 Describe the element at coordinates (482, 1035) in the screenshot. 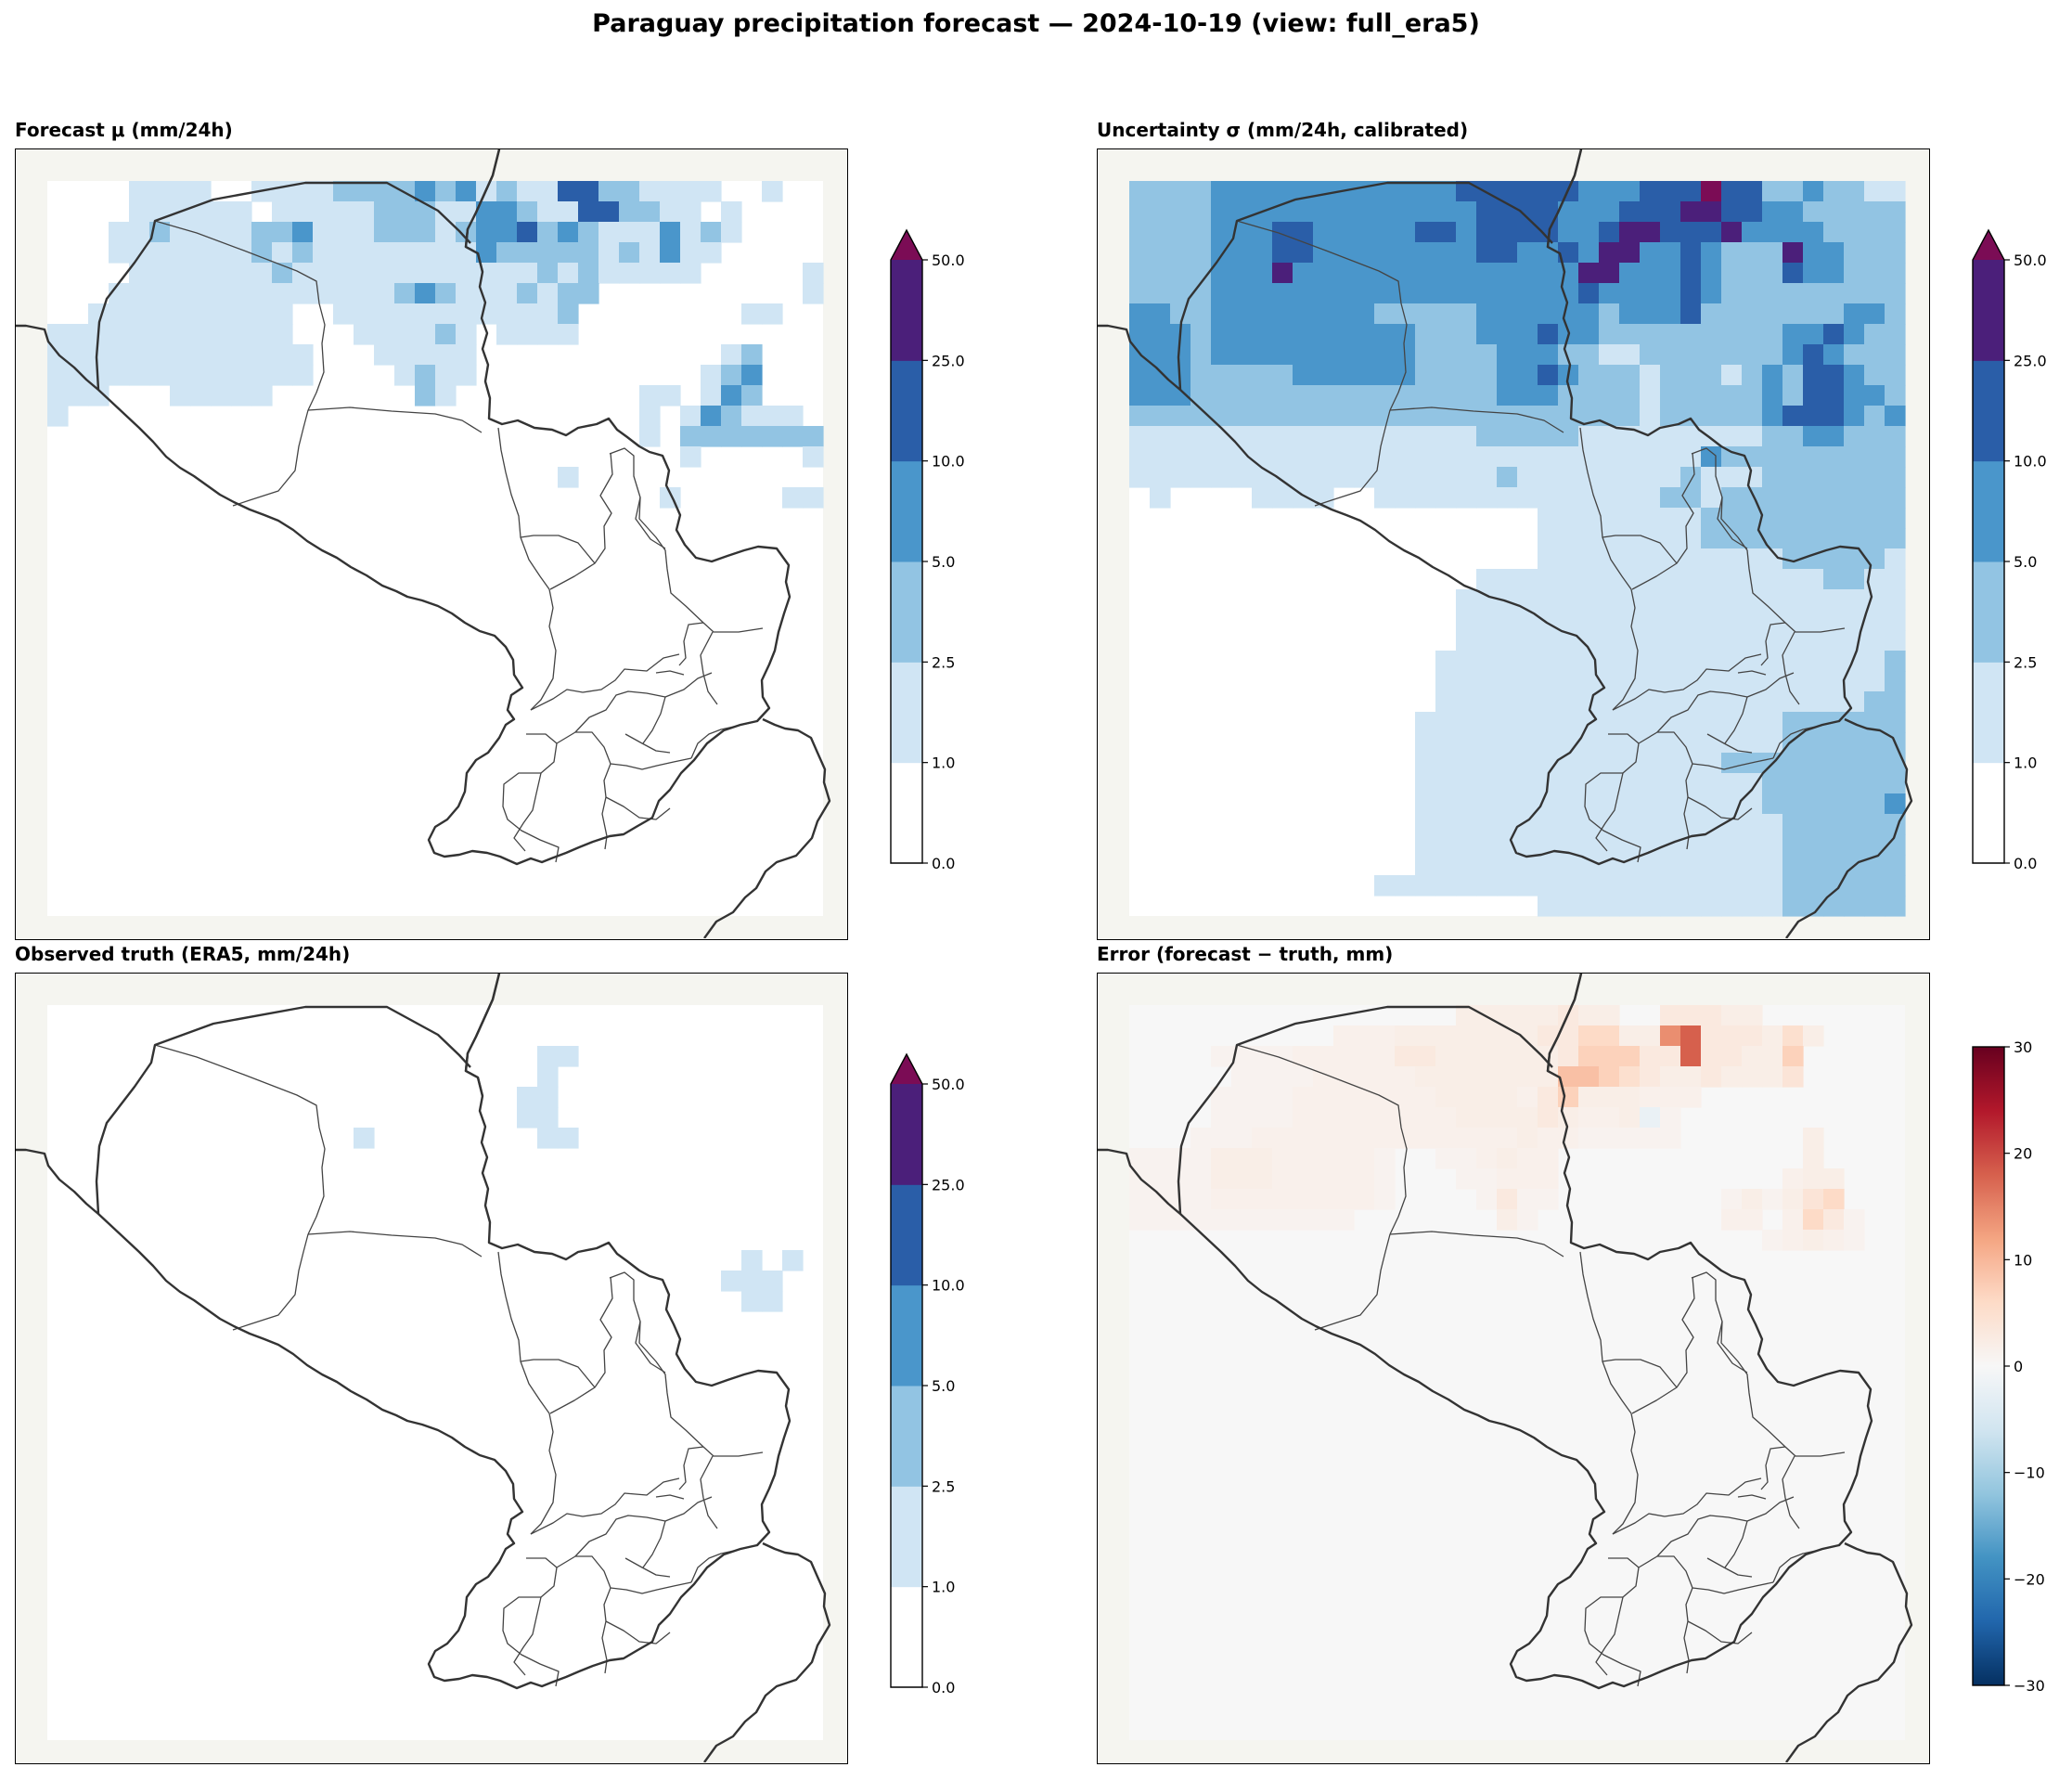

I see `country-border` at that location.